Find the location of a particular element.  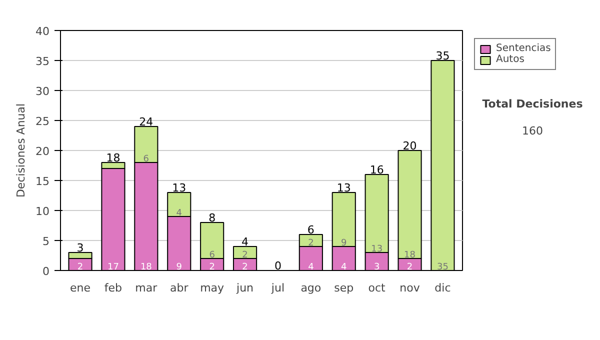

total-label: 0 is located at coordinates (278, 266).